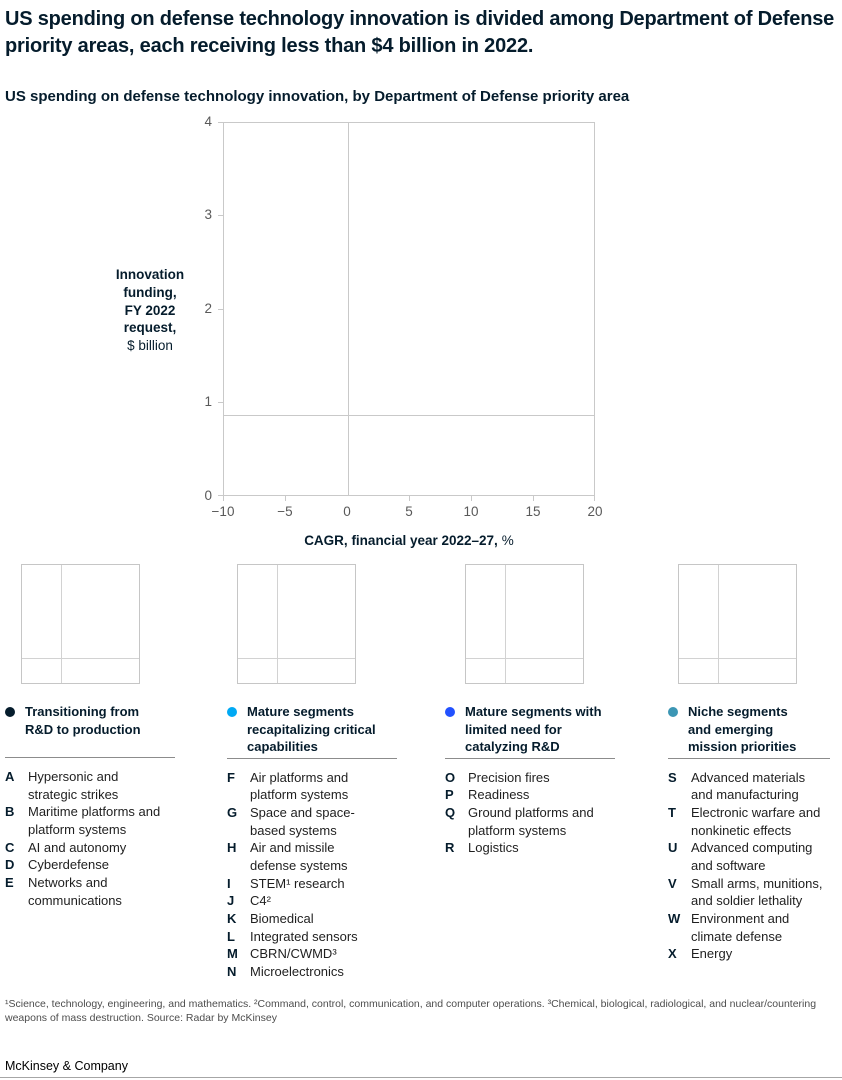 The height and width of the screenshot is (1080, 842). What do you see at coordinates (409, 511) in the screenshot?
I see `x-tick-label: 5` at bounding box center [409, 511].